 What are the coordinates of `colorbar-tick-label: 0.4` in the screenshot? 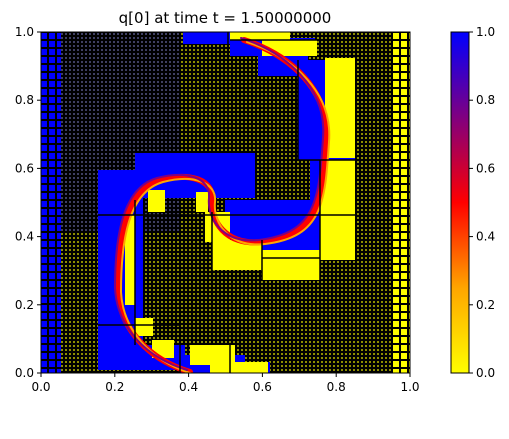 It's located at (485, 237).